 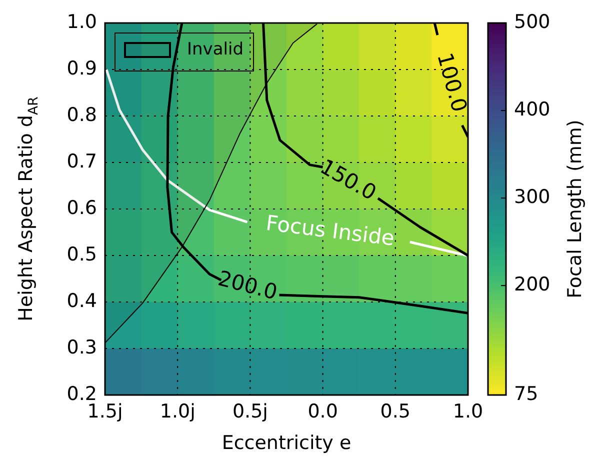 I want to click on annotation: Focus Inside, so click(x=330, y=230).